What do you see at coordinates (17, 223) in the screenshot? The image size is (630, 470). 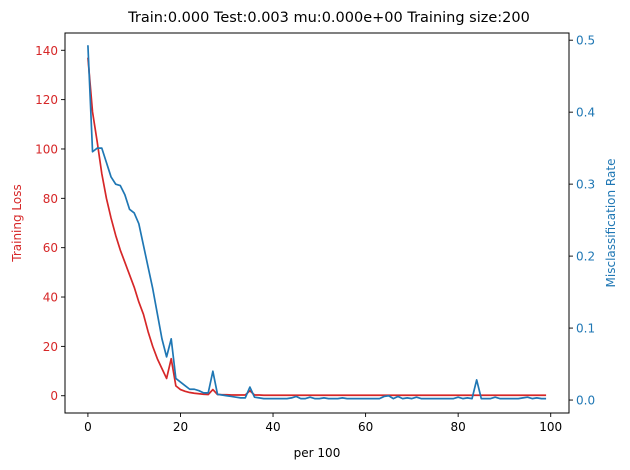 I see `left-axis-label: Training Loss` at bounding box center [17, 223].